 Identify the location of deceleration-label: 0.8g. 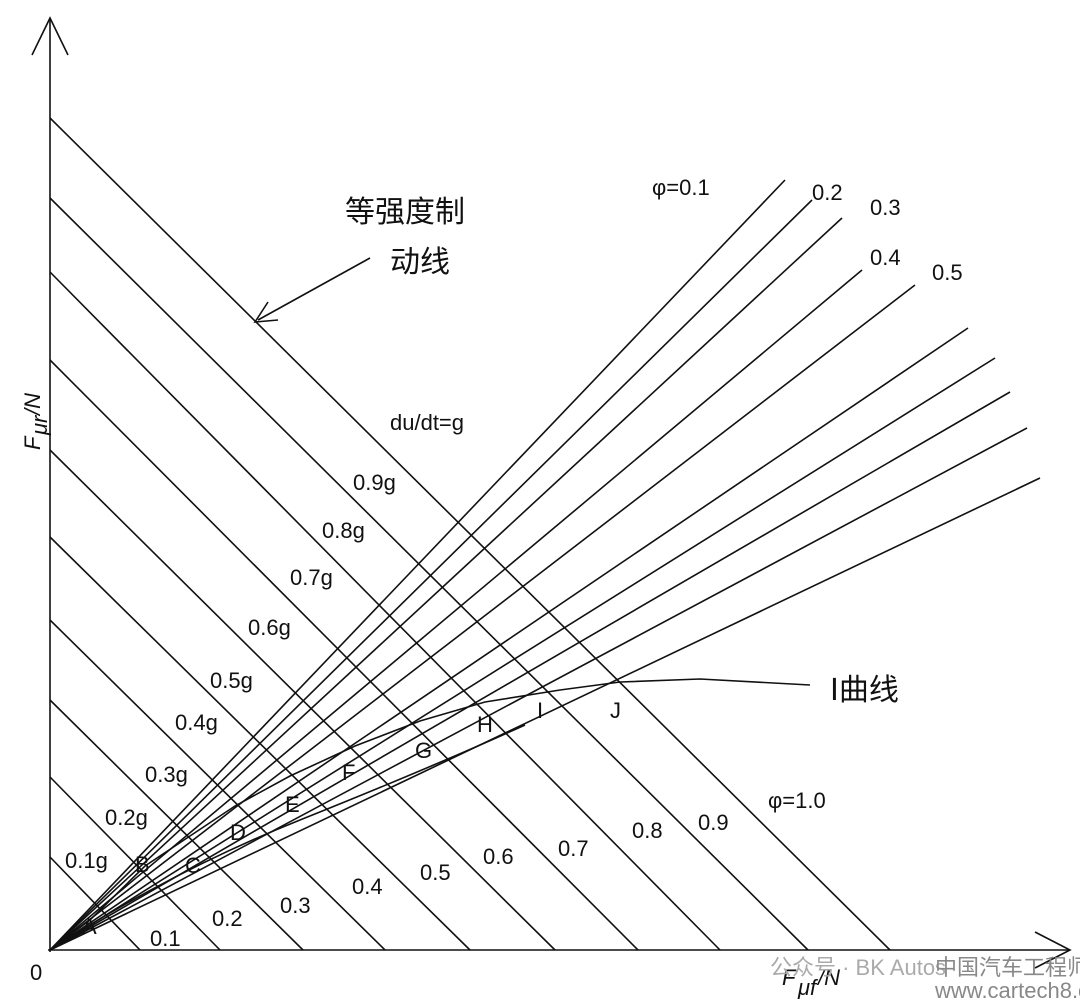
(343, 530).